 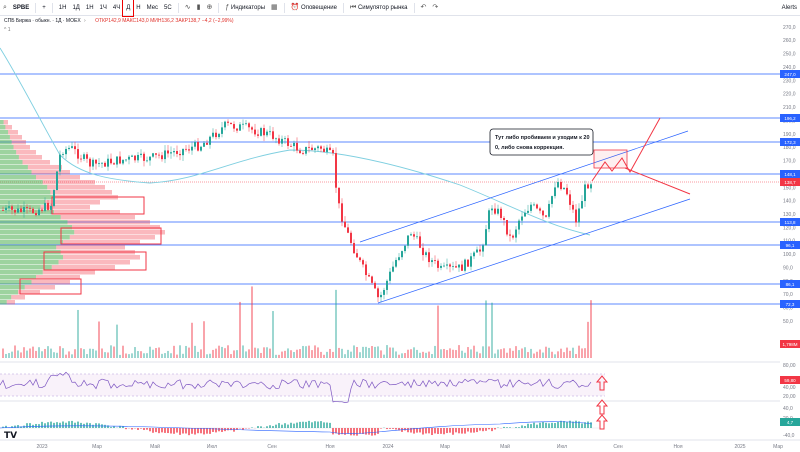 What do you see at coordinates (187, 7) in the screenshot?
I see `line-chart-icon: ∿` at bounding box center [187, 7].